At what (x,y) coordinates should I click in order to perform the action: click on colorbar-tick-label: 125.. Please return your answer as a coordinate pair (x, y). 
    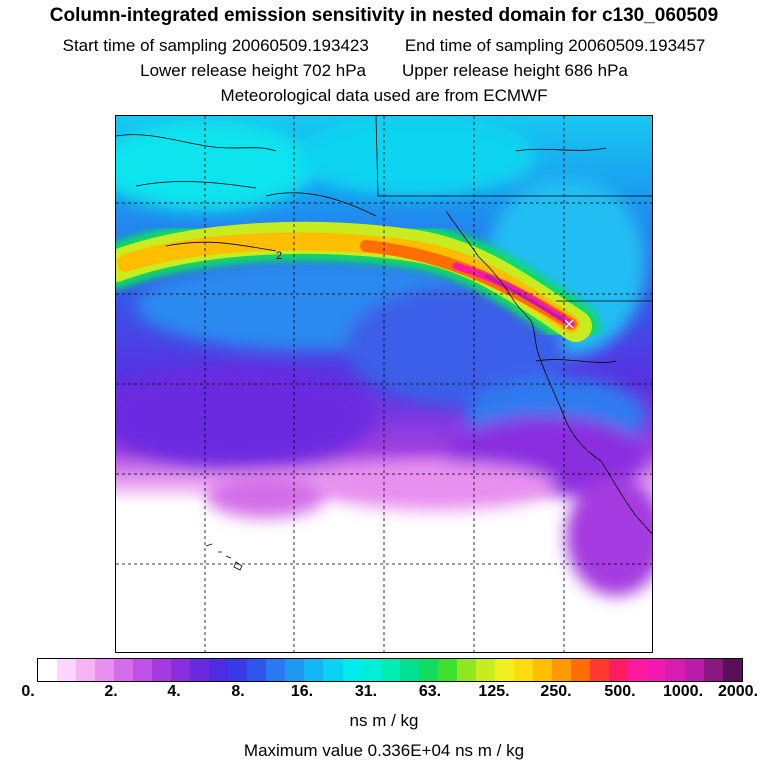
    Looking at the image, I should click on (494, 691).